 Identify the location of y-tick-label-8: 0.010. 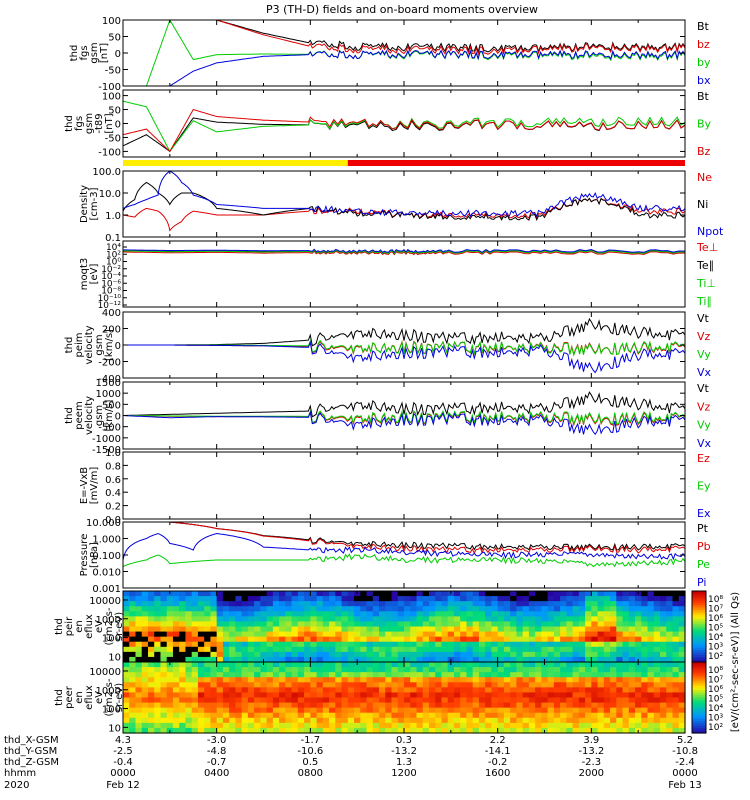
(106, 573).